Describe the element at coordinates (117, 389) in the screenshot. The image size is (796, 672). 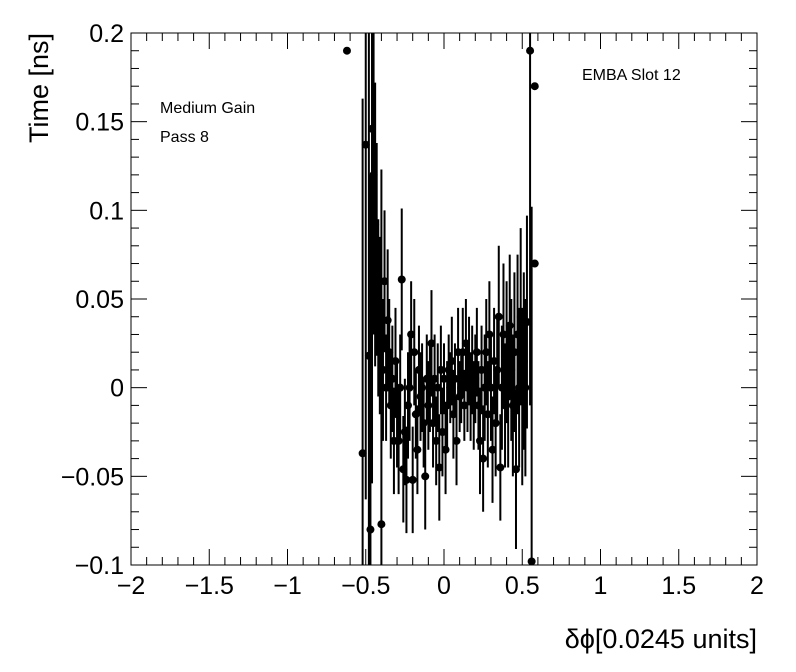
I see `y-tick-label: 0` at that location.